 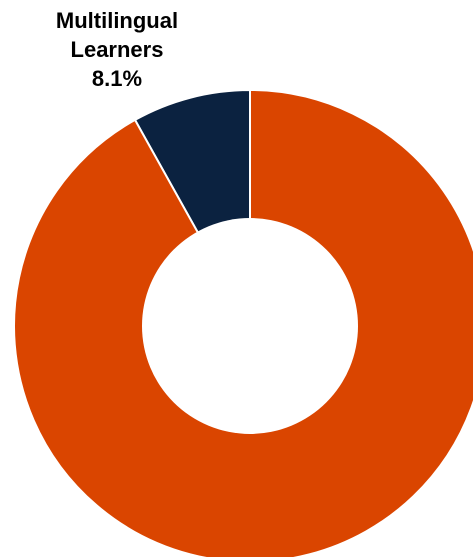 What do you see at coordinates (117, 35) in the screenshot?
I see `slice-label-name: Multilingual Learners` at bounding box center [117, 35].